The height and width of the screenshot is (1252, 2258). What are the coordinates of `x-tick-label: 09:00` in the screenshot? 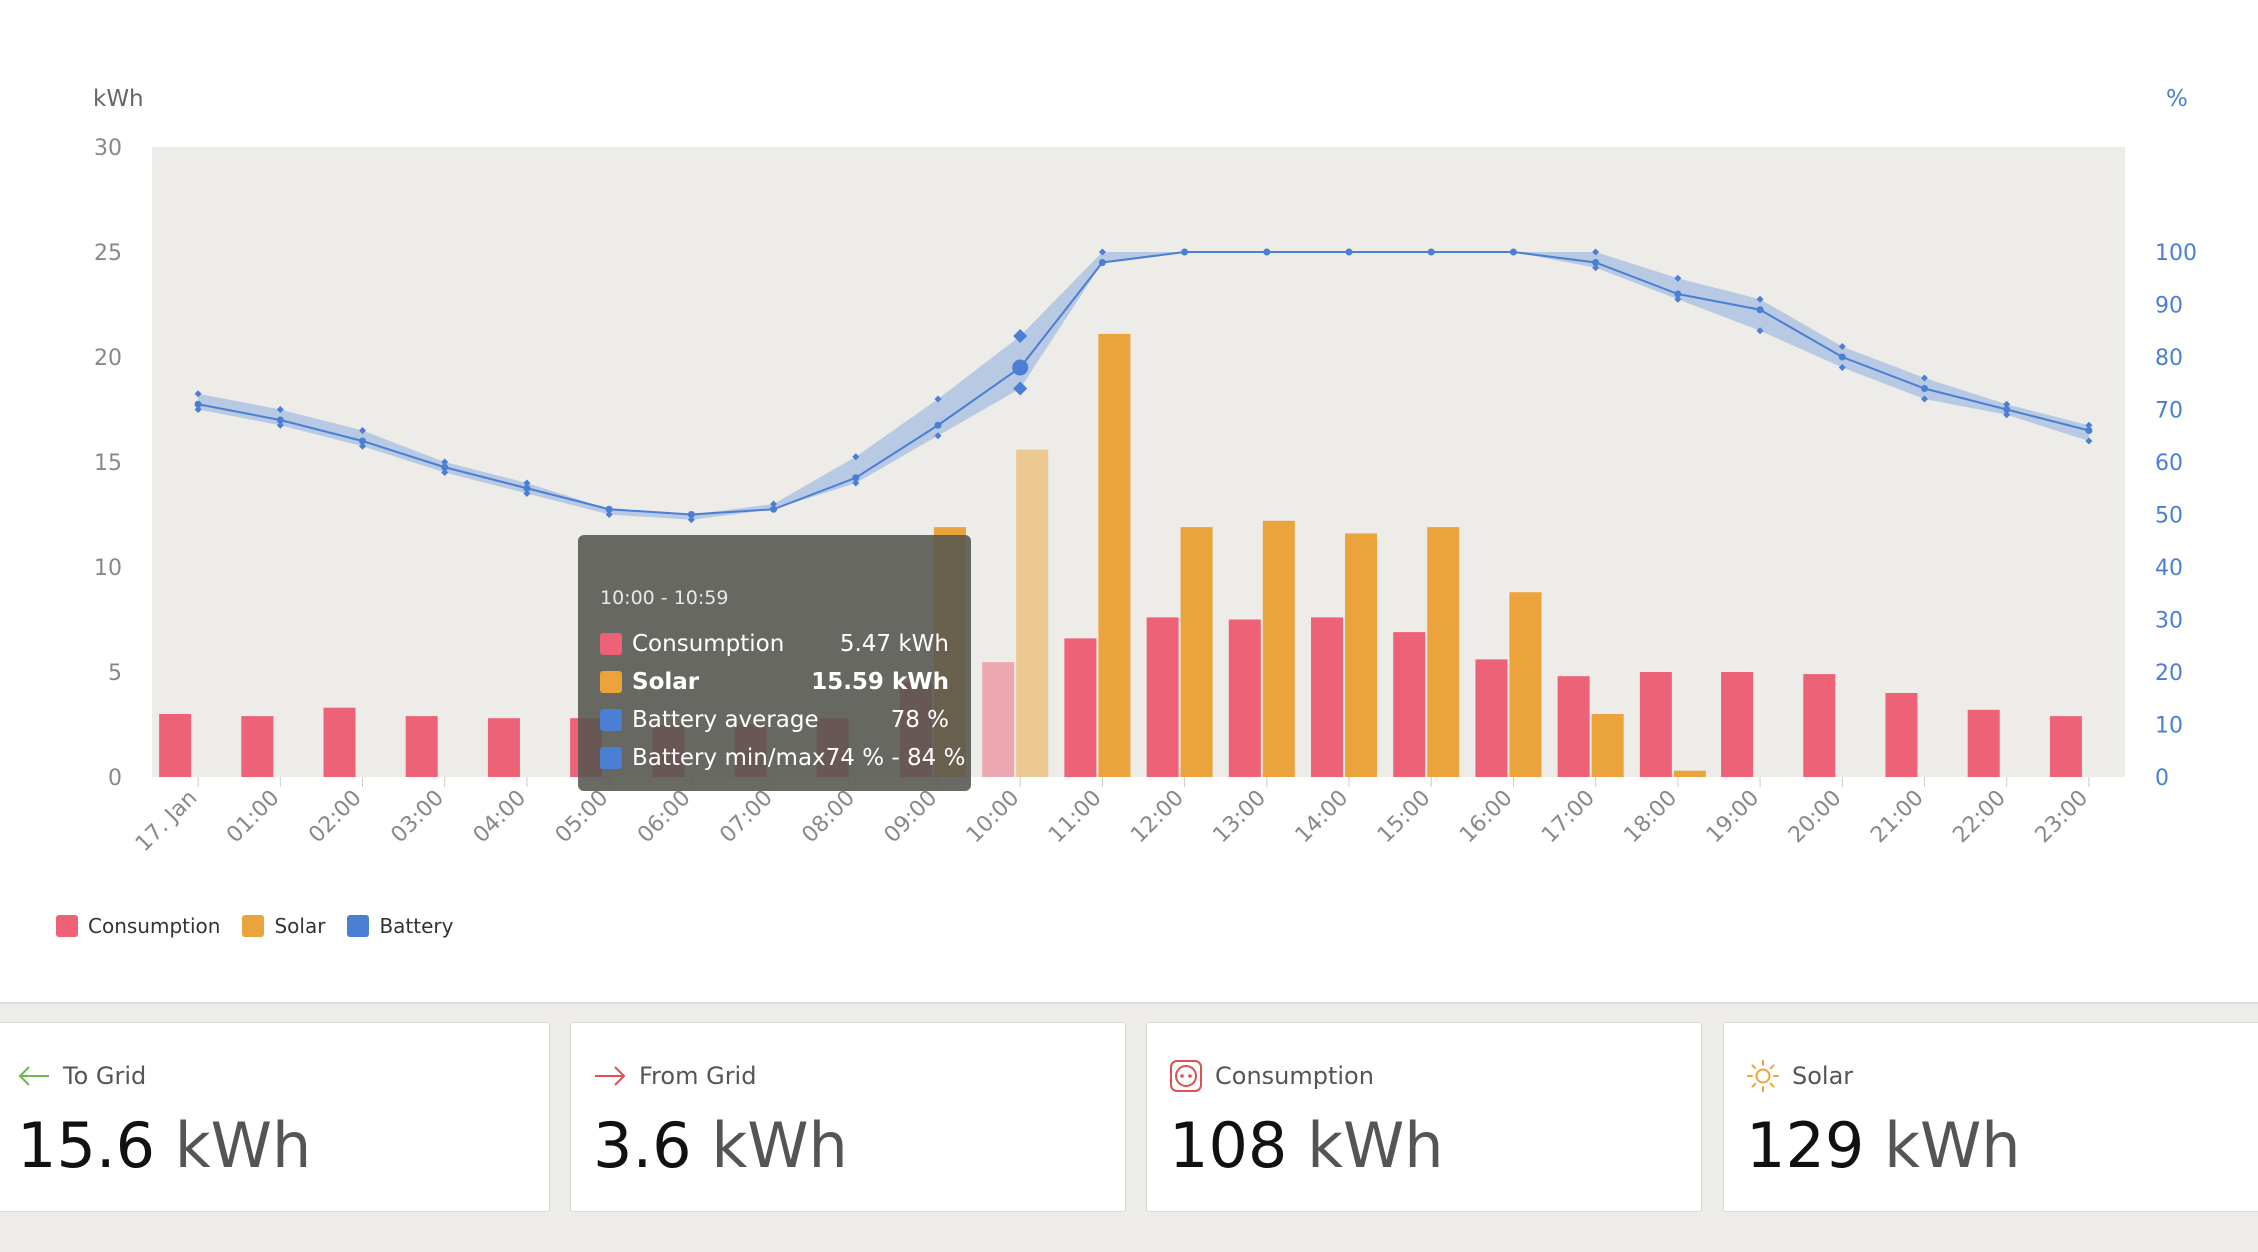 It's located at (911, 817).